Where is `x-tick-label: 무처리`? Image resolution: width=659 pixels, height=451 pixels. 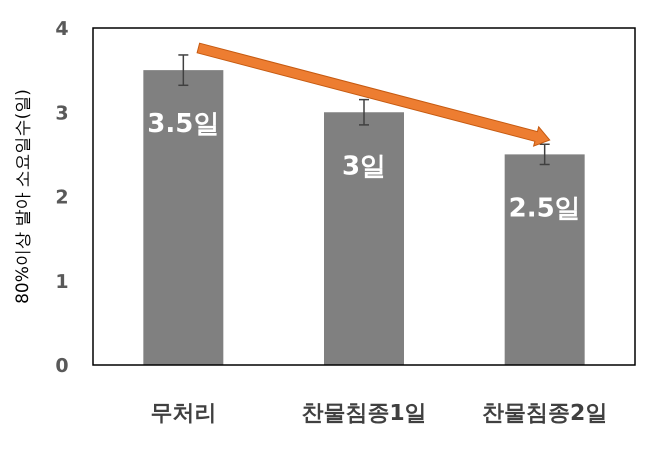 x-tick-label: 무처리 is located at coordinates (183, 413).